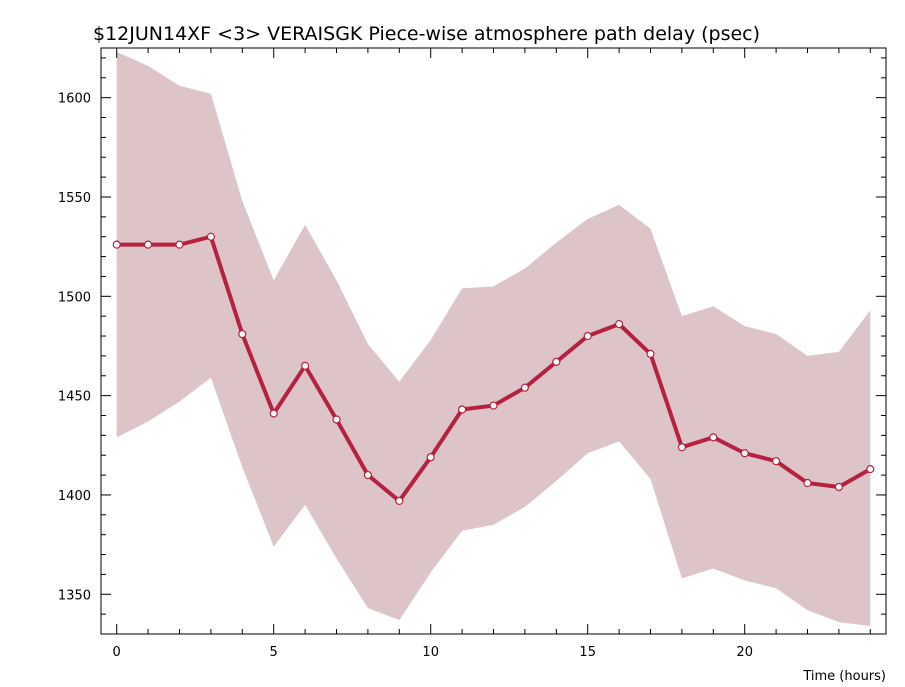  What do you see at coordinates (74, 198) in the screenshot?
I see `y-tick-label: 1550` at bounding box center [74, 198].